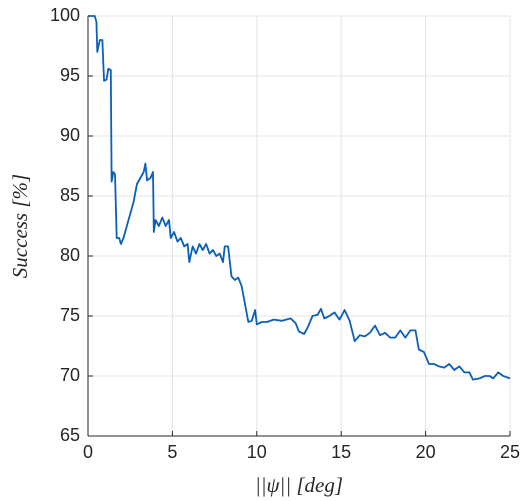 Image resolution: width=525 pixels, height=501 pixels. I want to click on y-tick-label: 65, so click(70, 435).